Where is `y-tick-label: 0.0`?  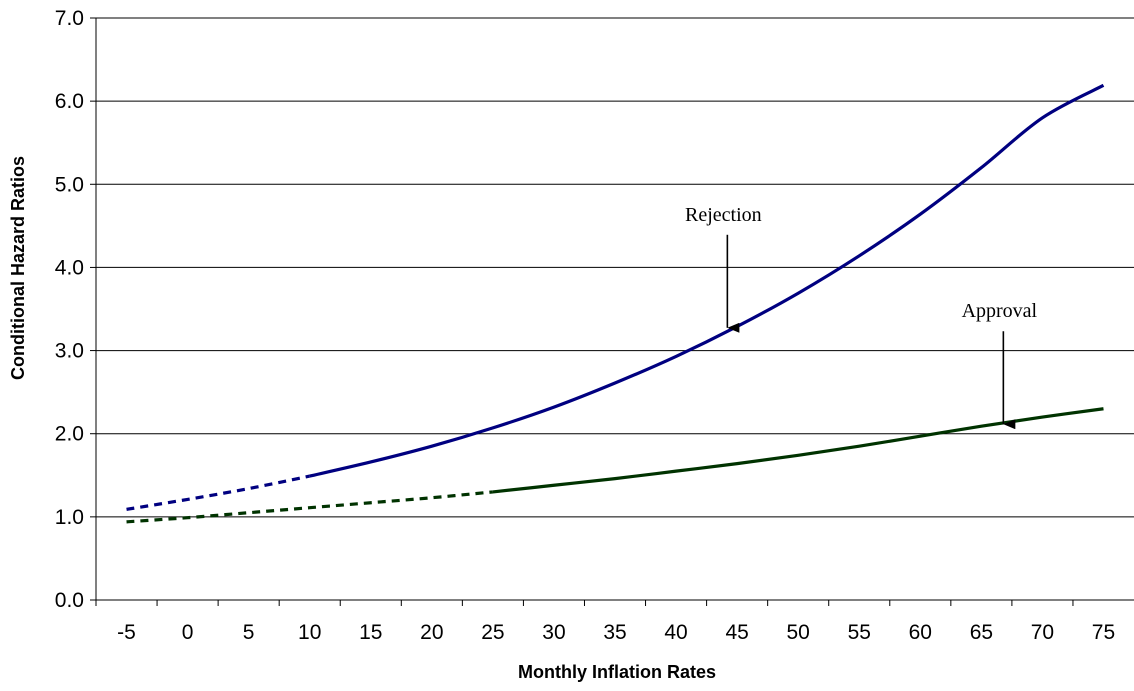
y-tick-label: 0.0 is located at coordinates (69, 600).